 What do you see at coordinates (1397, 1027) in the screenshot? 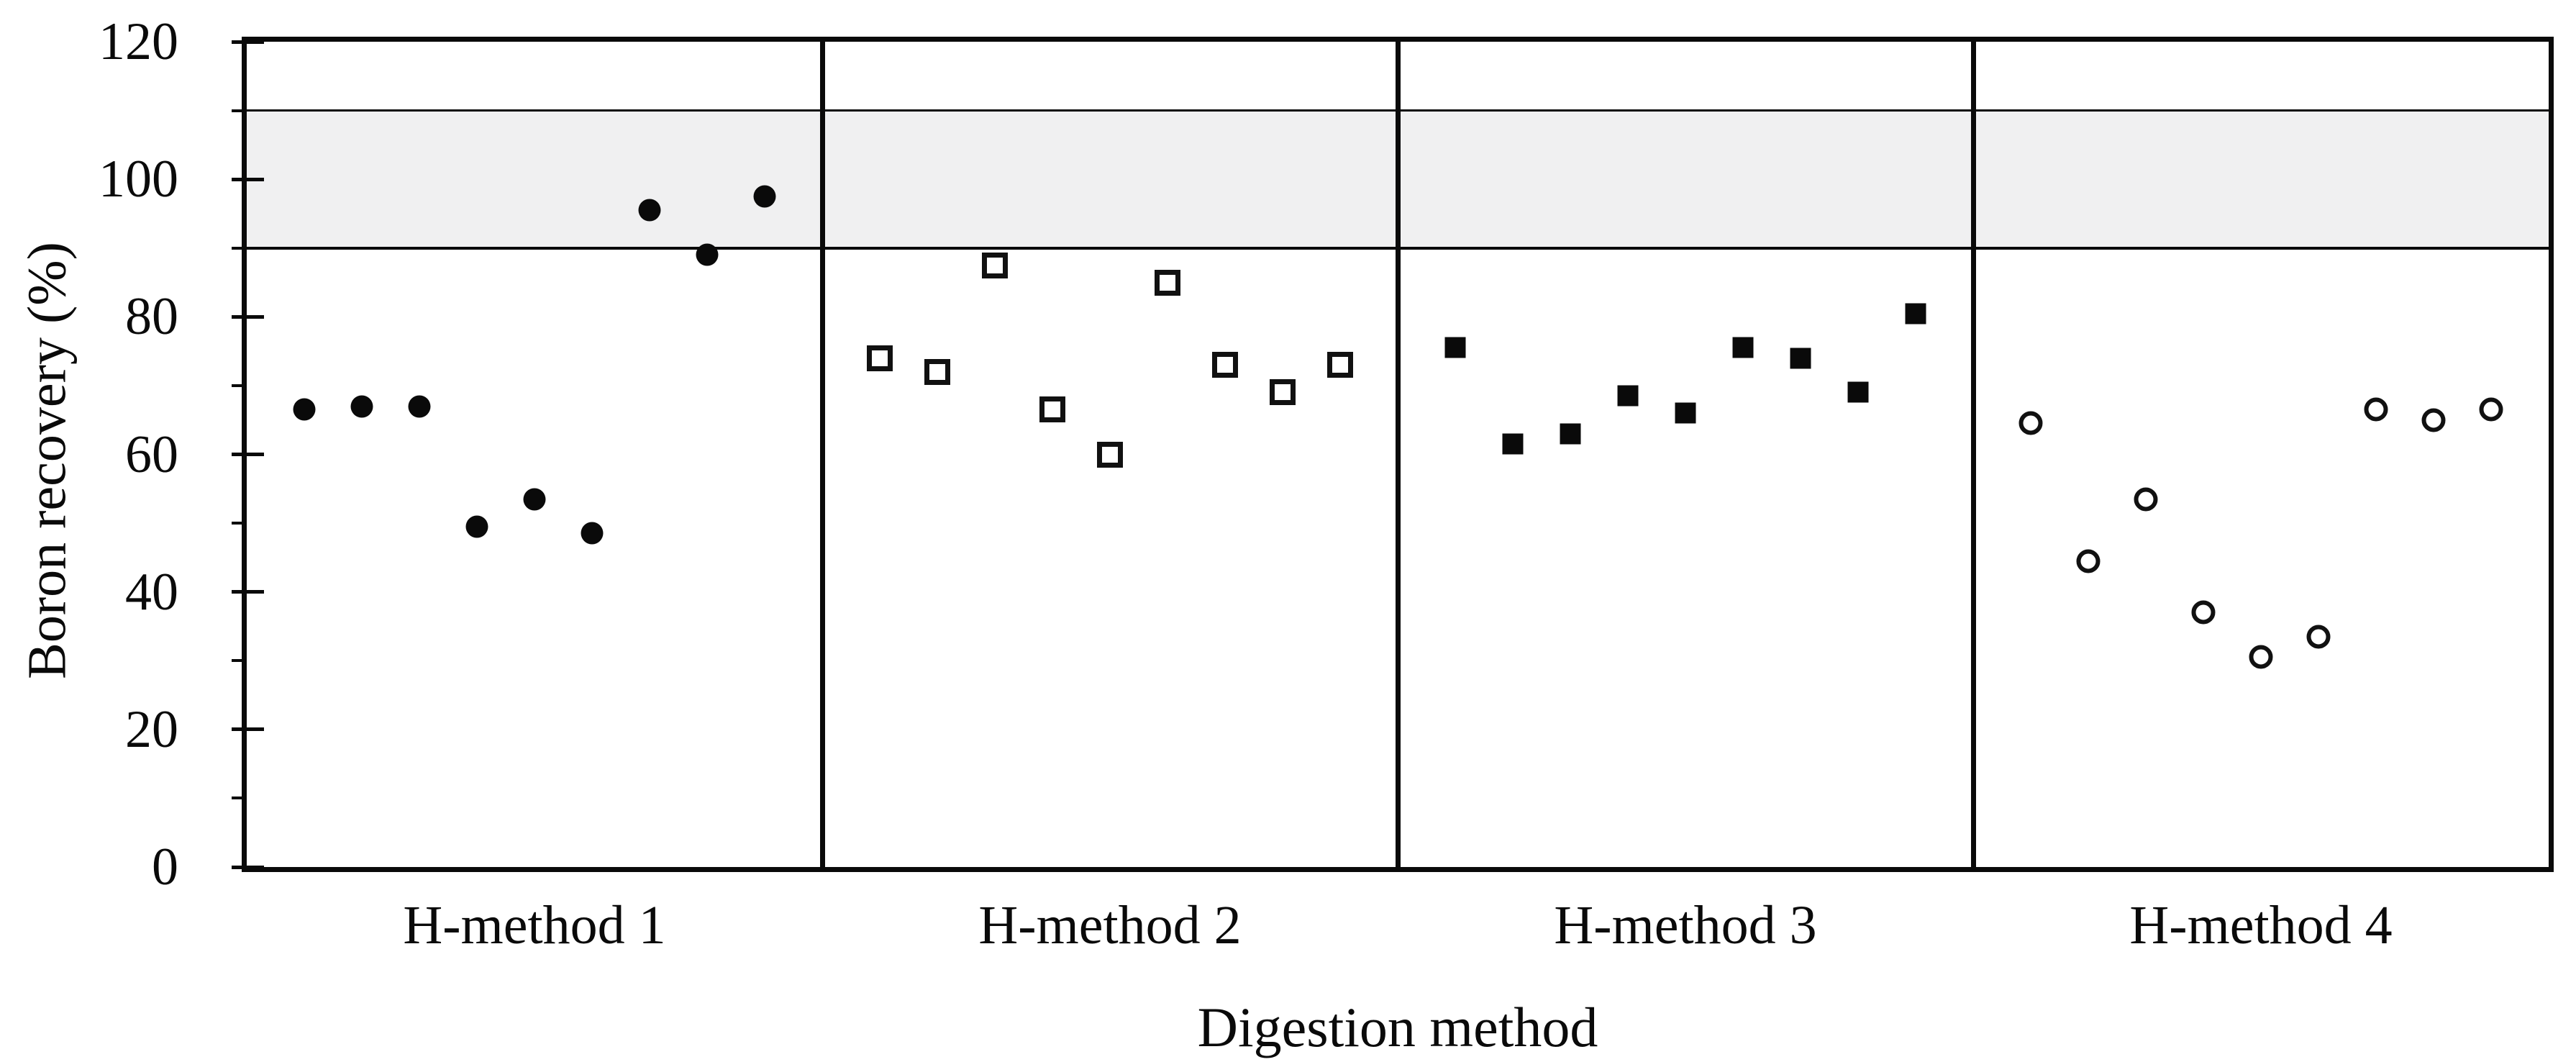
I see `x-axis-title: Digestion method` at bounding box center [1397, 1027].